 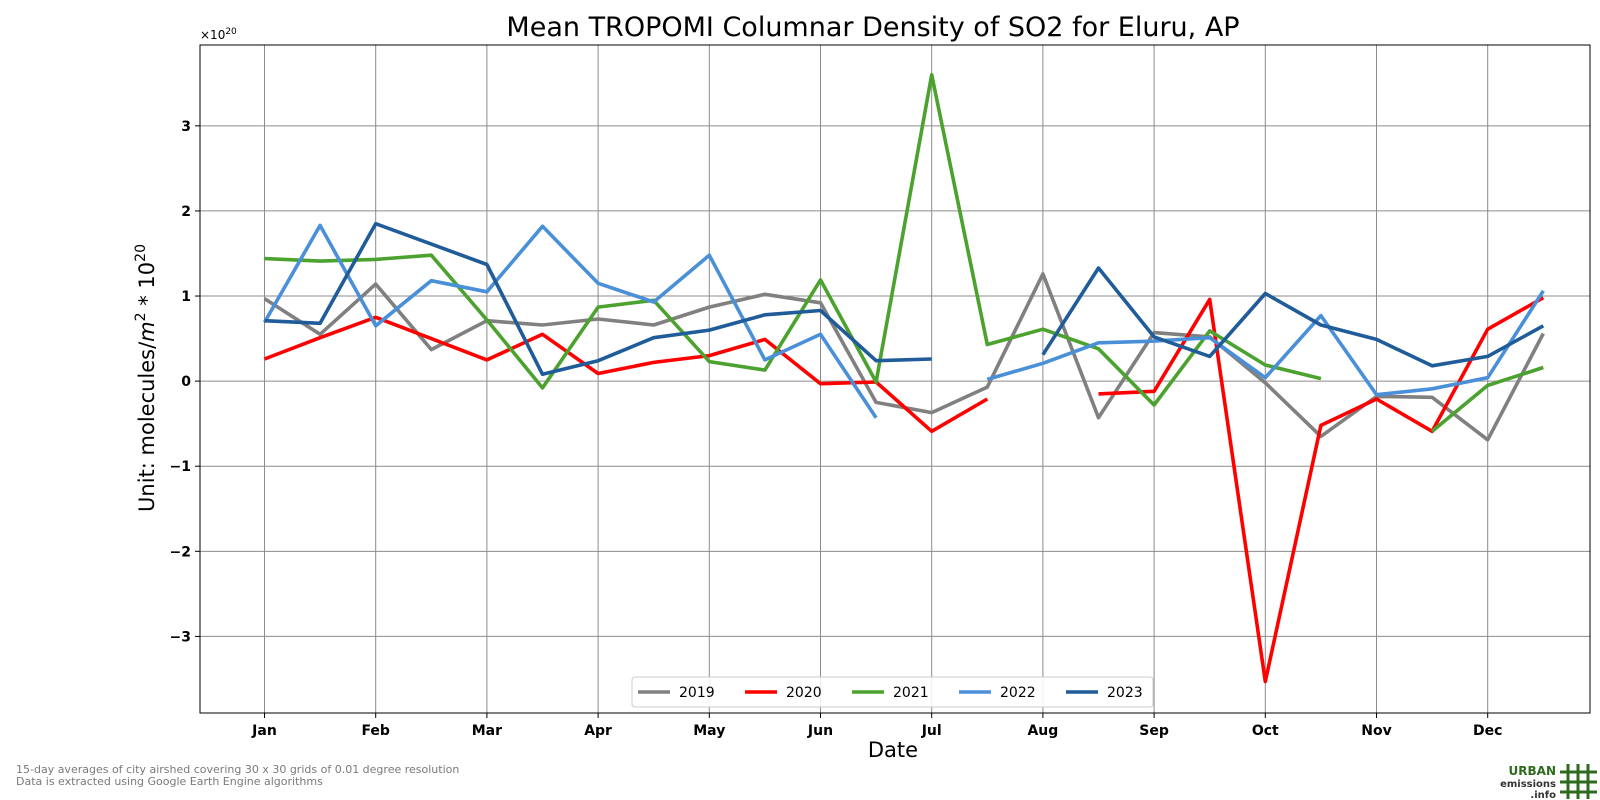 What do you see at coordinates (186, 297) in the screenshot?
I see `y-tick-label: 1` at bounding box center [186, 297].